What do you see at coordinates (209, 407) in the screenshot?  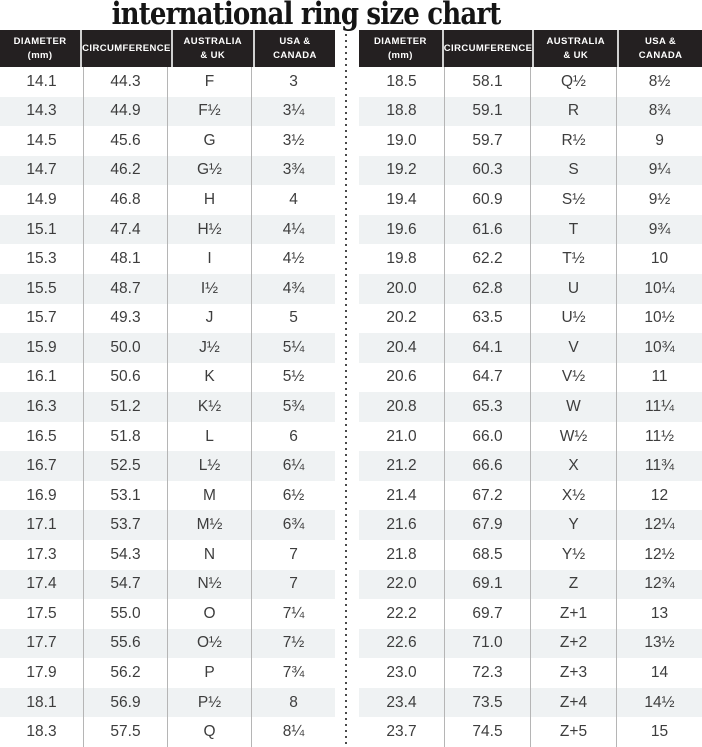 I see `table-cell: K½` at bounding box center [209, 407].